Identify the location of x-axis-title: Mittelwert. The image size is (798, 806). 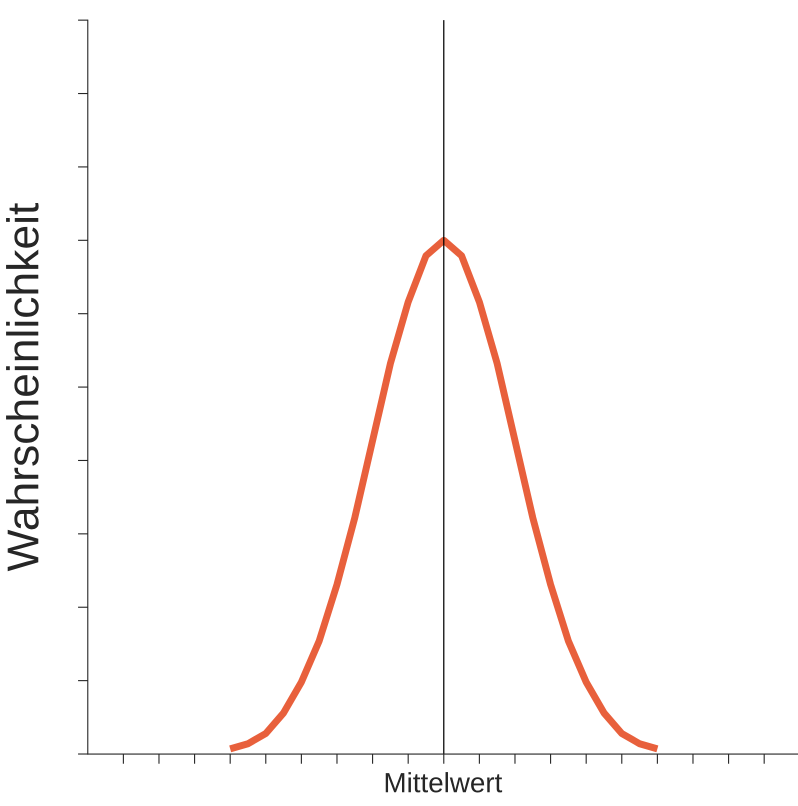
(444, 782).